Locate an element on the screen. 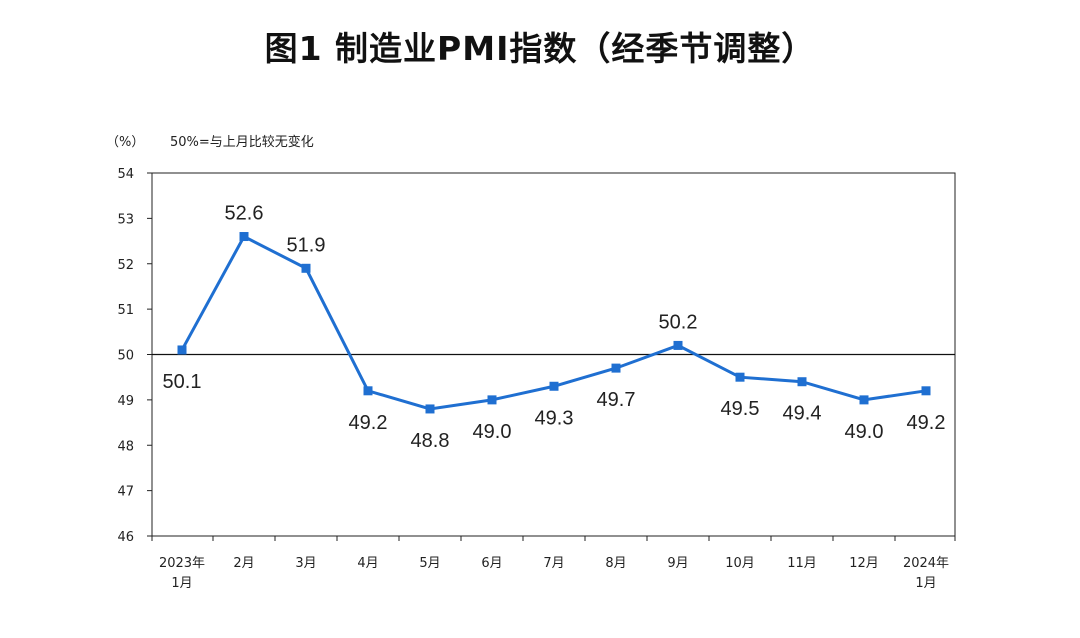 The width and height of the screenshot is (1080, 638). x-tick-label: 12月 is located at coordinates (864, 563).